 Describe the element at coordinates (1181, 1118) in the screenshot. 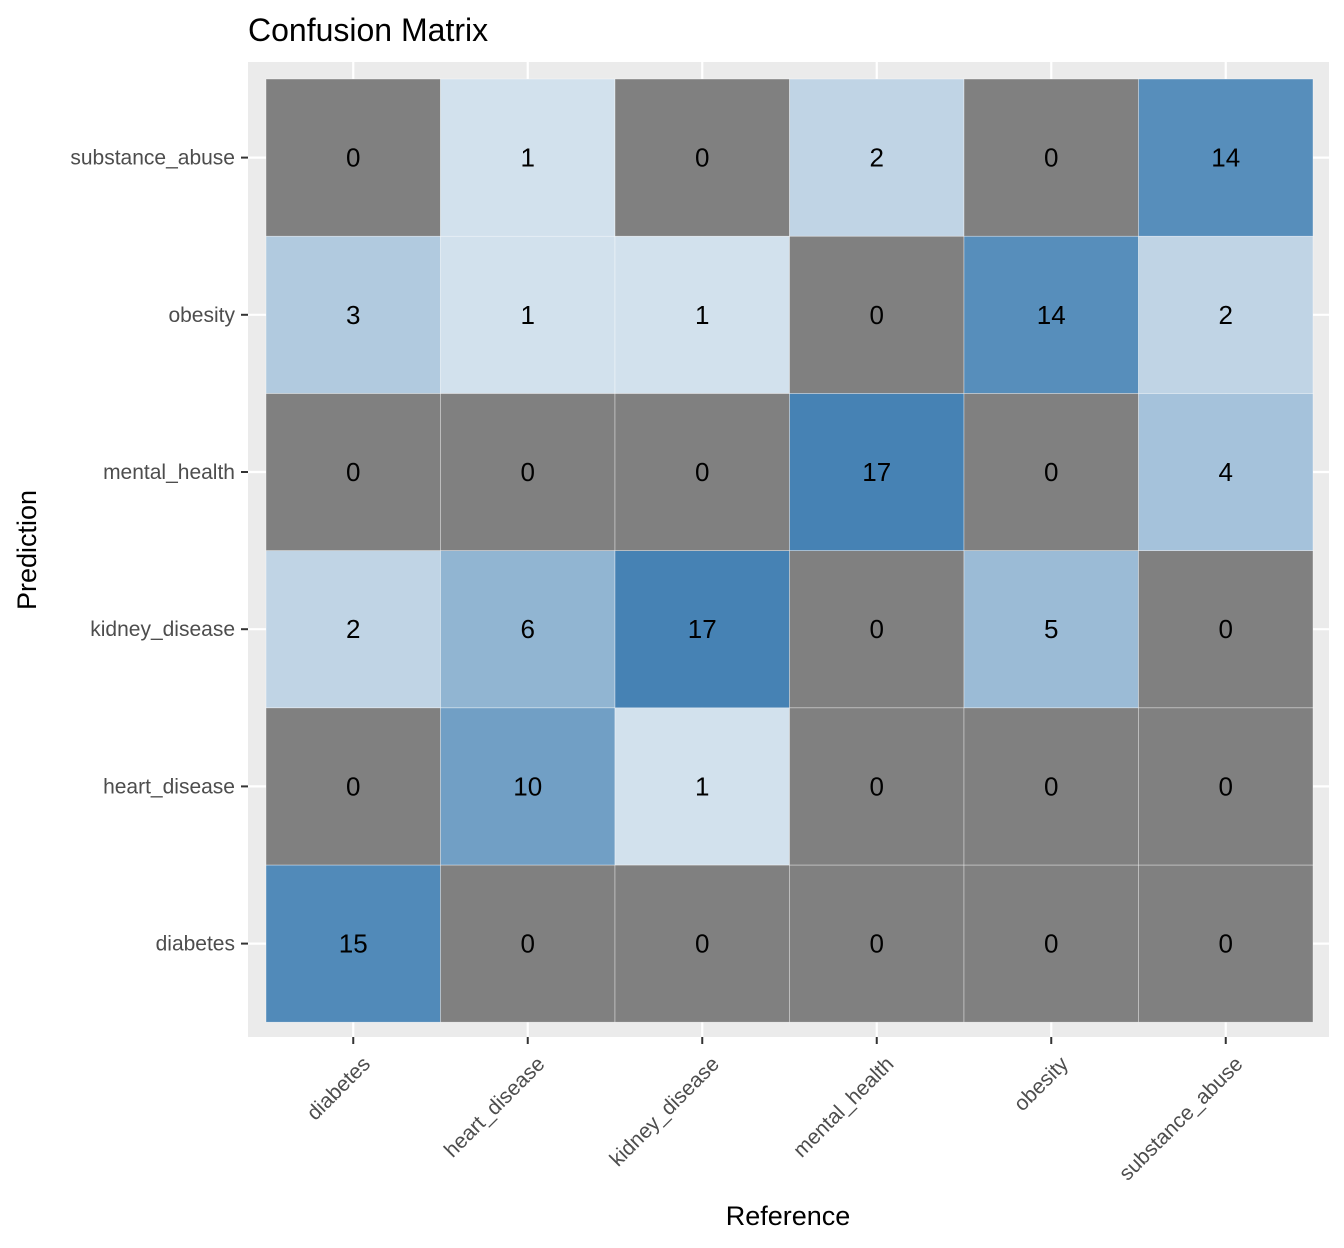

I see `x-tick-label: substance_abuse` at that location.